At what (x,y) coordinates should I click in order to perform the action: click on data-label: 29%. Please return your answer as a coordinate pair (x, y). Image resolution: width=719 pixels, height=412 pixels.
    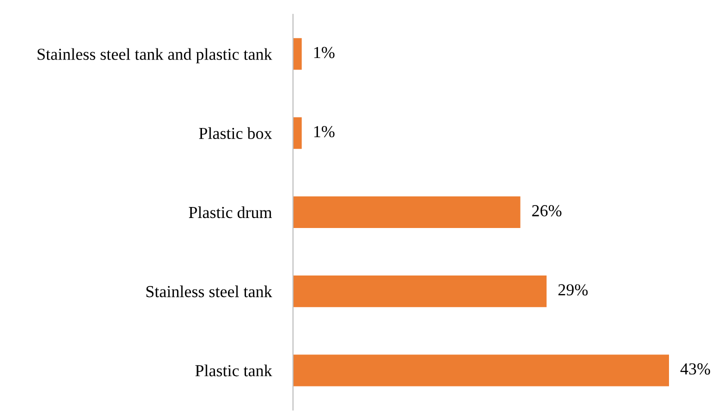
    Looking at the image, I should click on (573, 290).